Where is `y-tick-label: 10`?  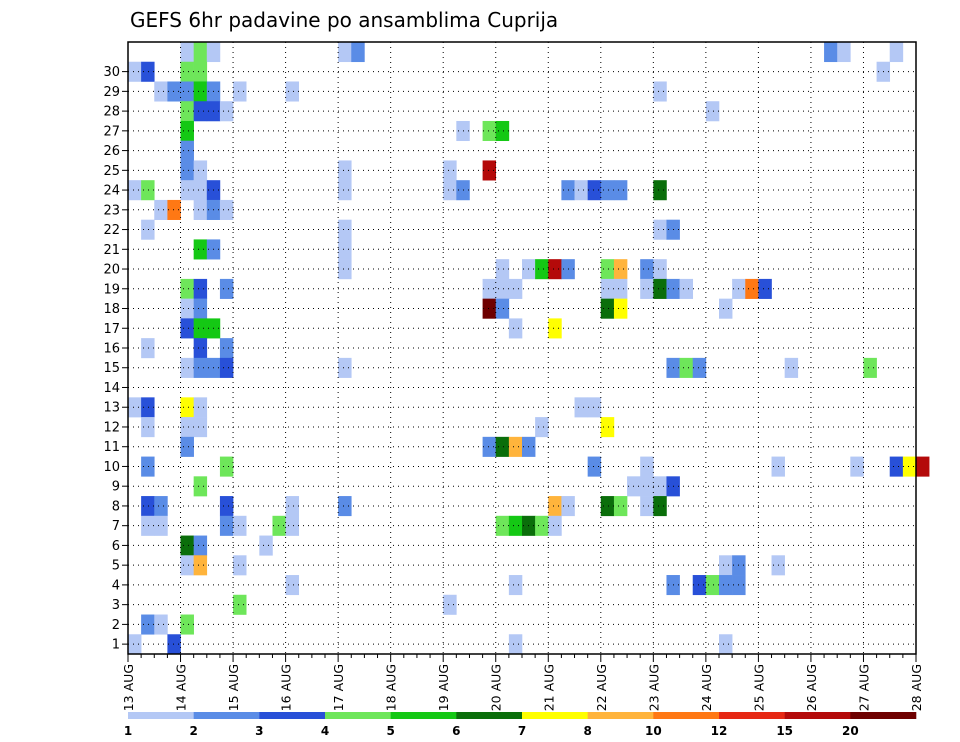
y-tick-label: 10 is located at coordinates (111, 467).